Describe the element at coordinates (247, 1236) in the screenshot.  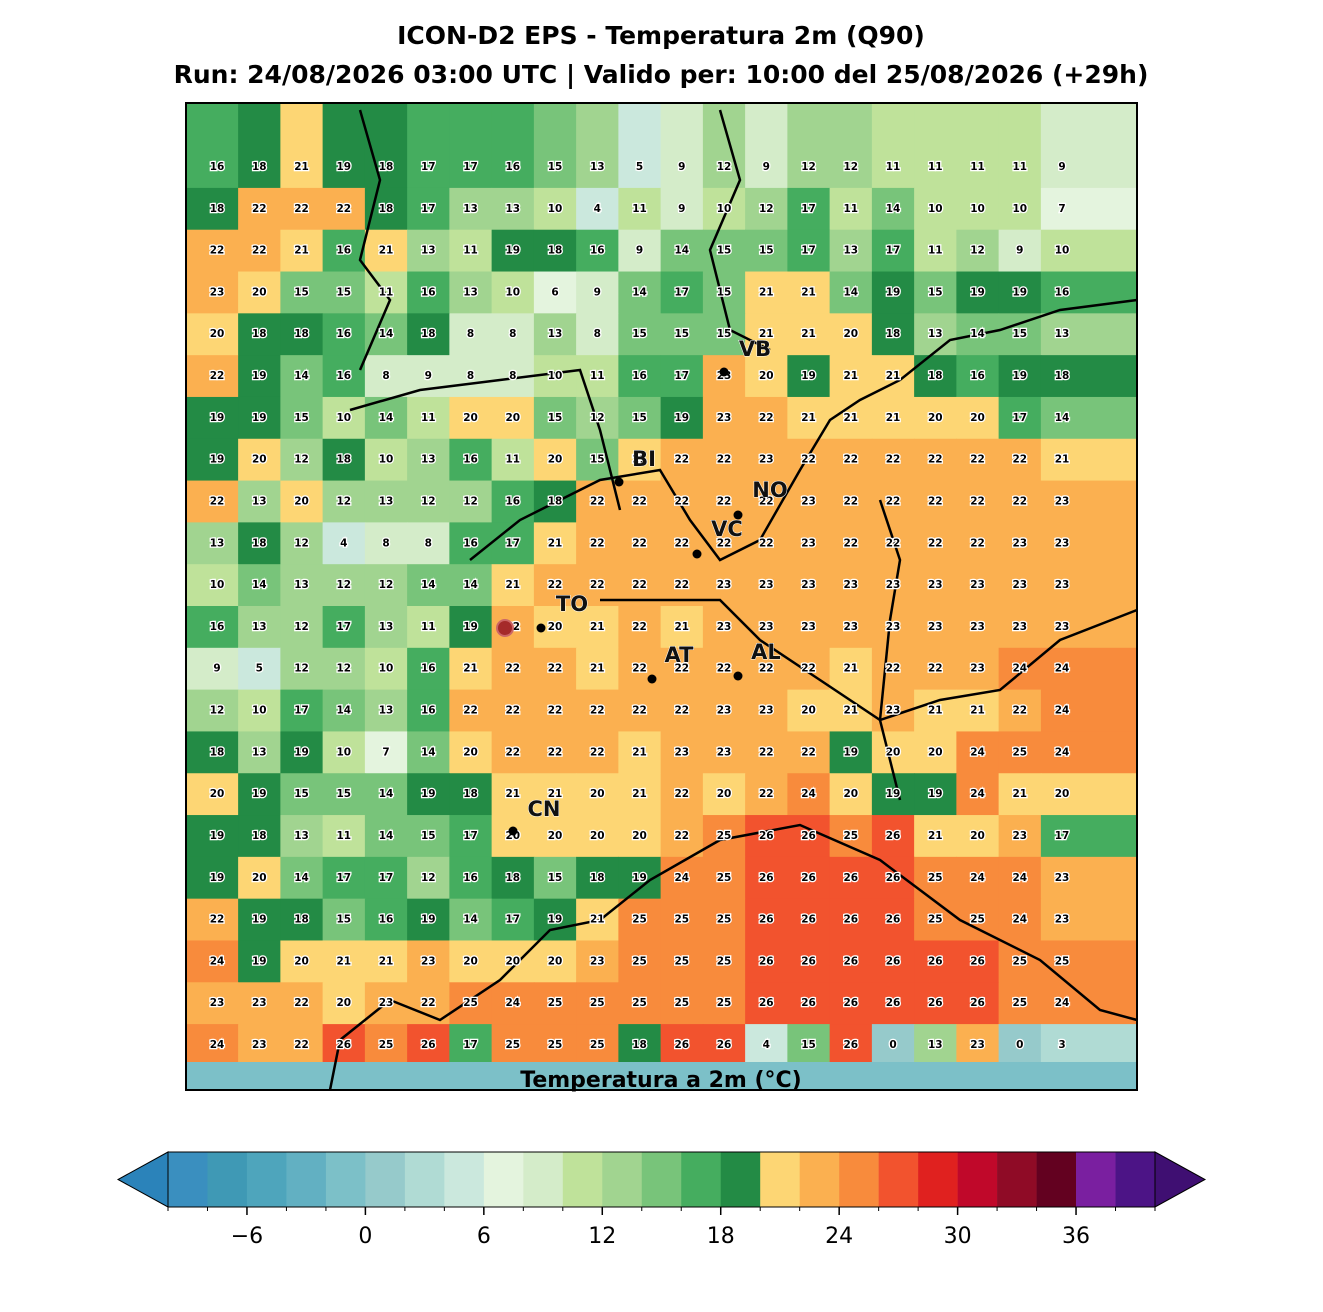
I see `colorbar-tick-label: −6` at that location.